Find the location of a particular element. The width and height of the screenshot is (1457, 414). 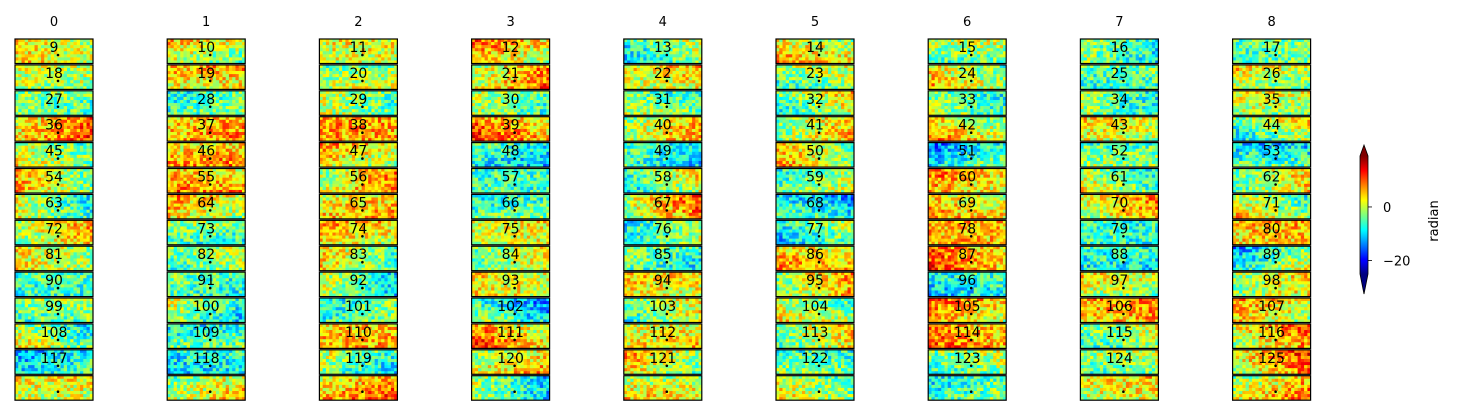

heatmap-panel: 9 is located at coordinates (54, 51).